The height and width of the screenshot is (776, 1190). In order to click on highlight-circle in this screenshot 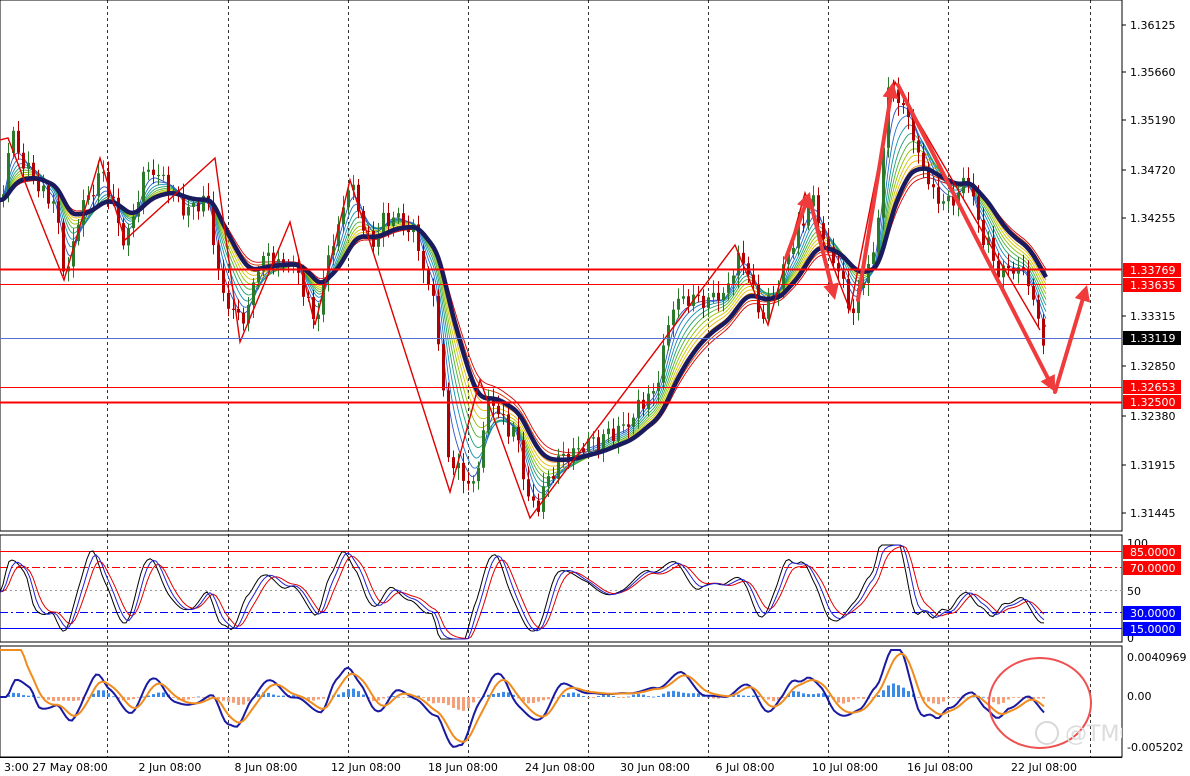, I will do `click(1040, 703)`.